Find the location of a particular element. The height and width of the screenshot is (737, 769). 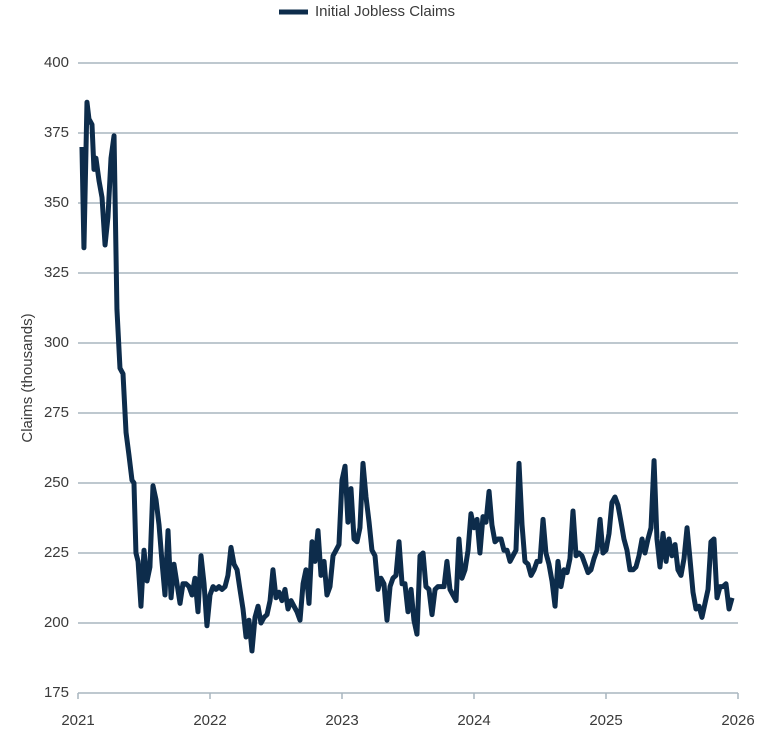

x-tick-label: 2023 is located at coordinates (341, 720).